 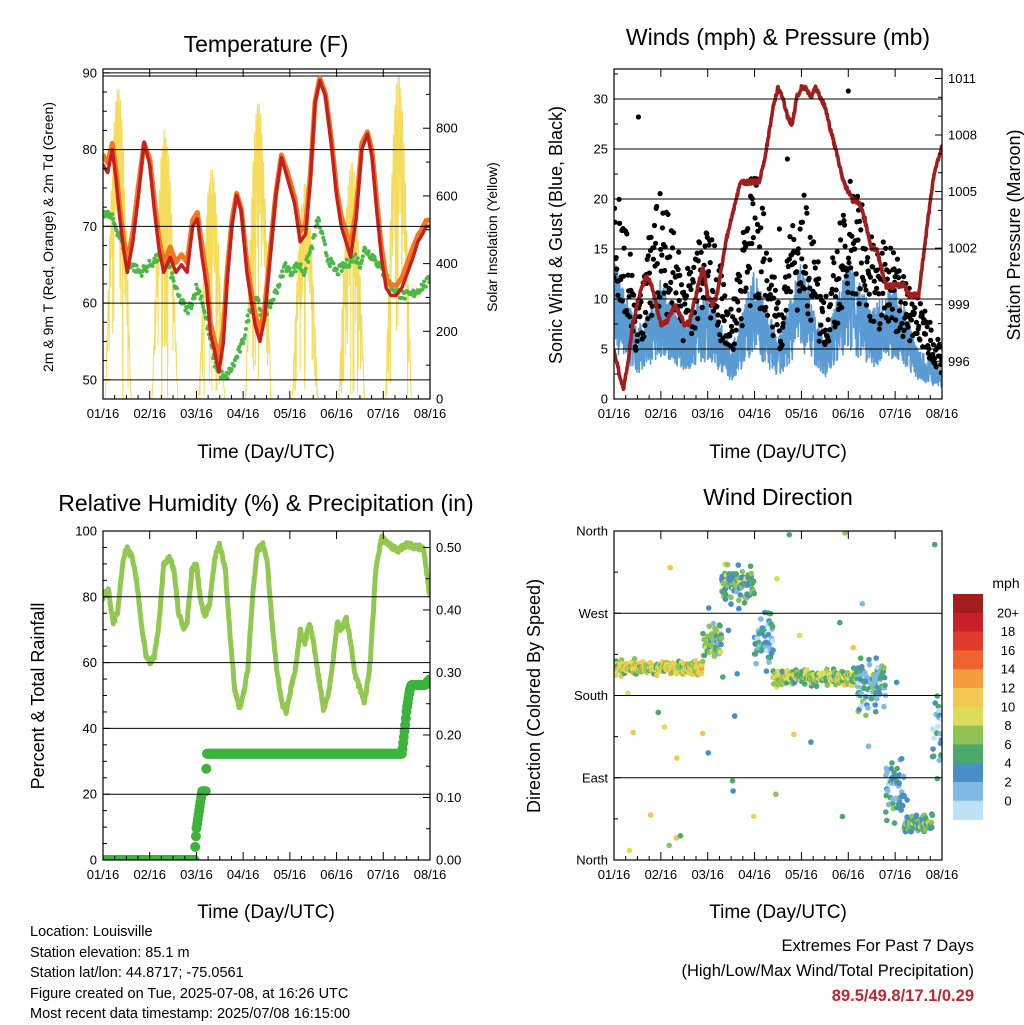 I want to click on extremes-legend: (High/Low/Max Wind/Total Precipitation), so click(x=827, y=971).